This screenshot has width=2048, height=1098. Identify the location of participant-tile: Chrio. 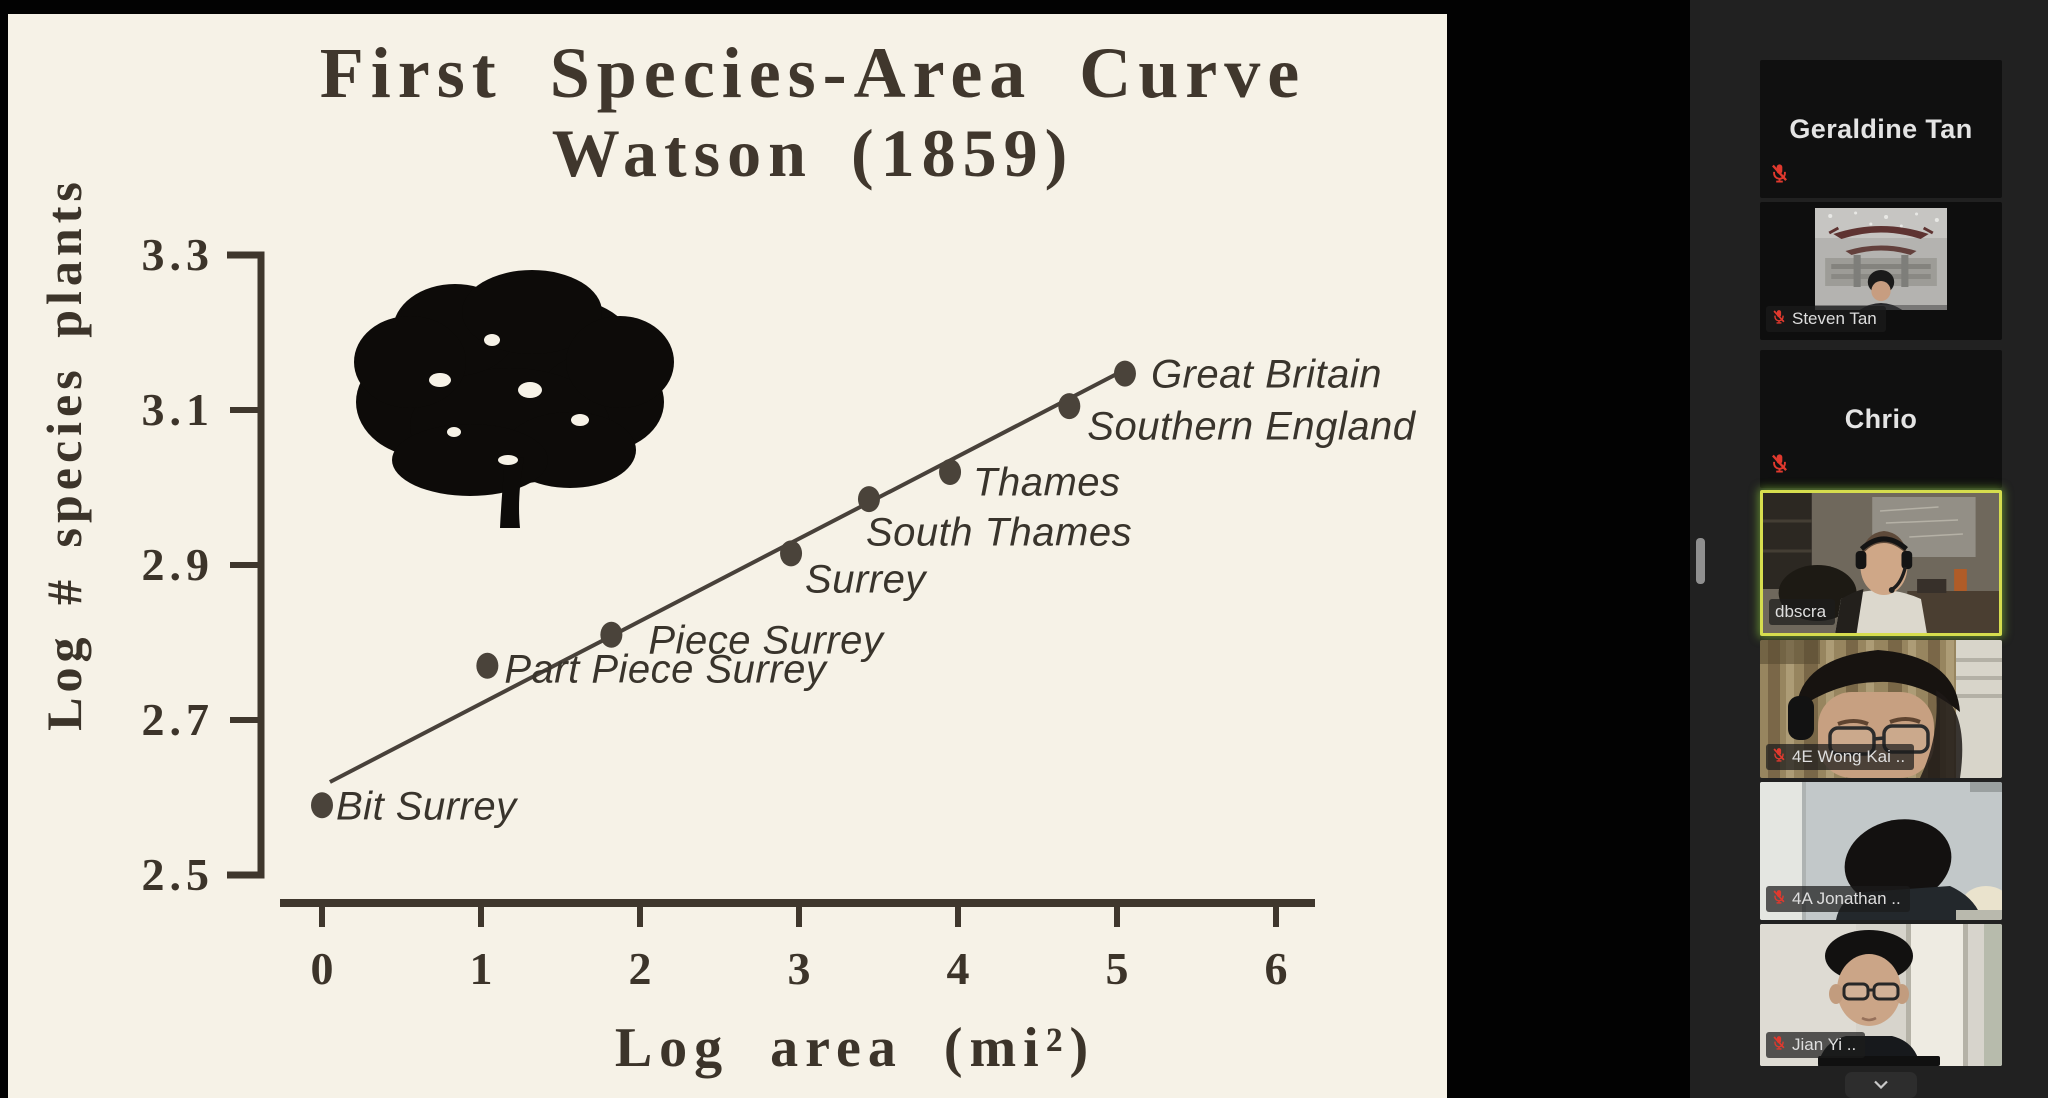
(1881, 419).